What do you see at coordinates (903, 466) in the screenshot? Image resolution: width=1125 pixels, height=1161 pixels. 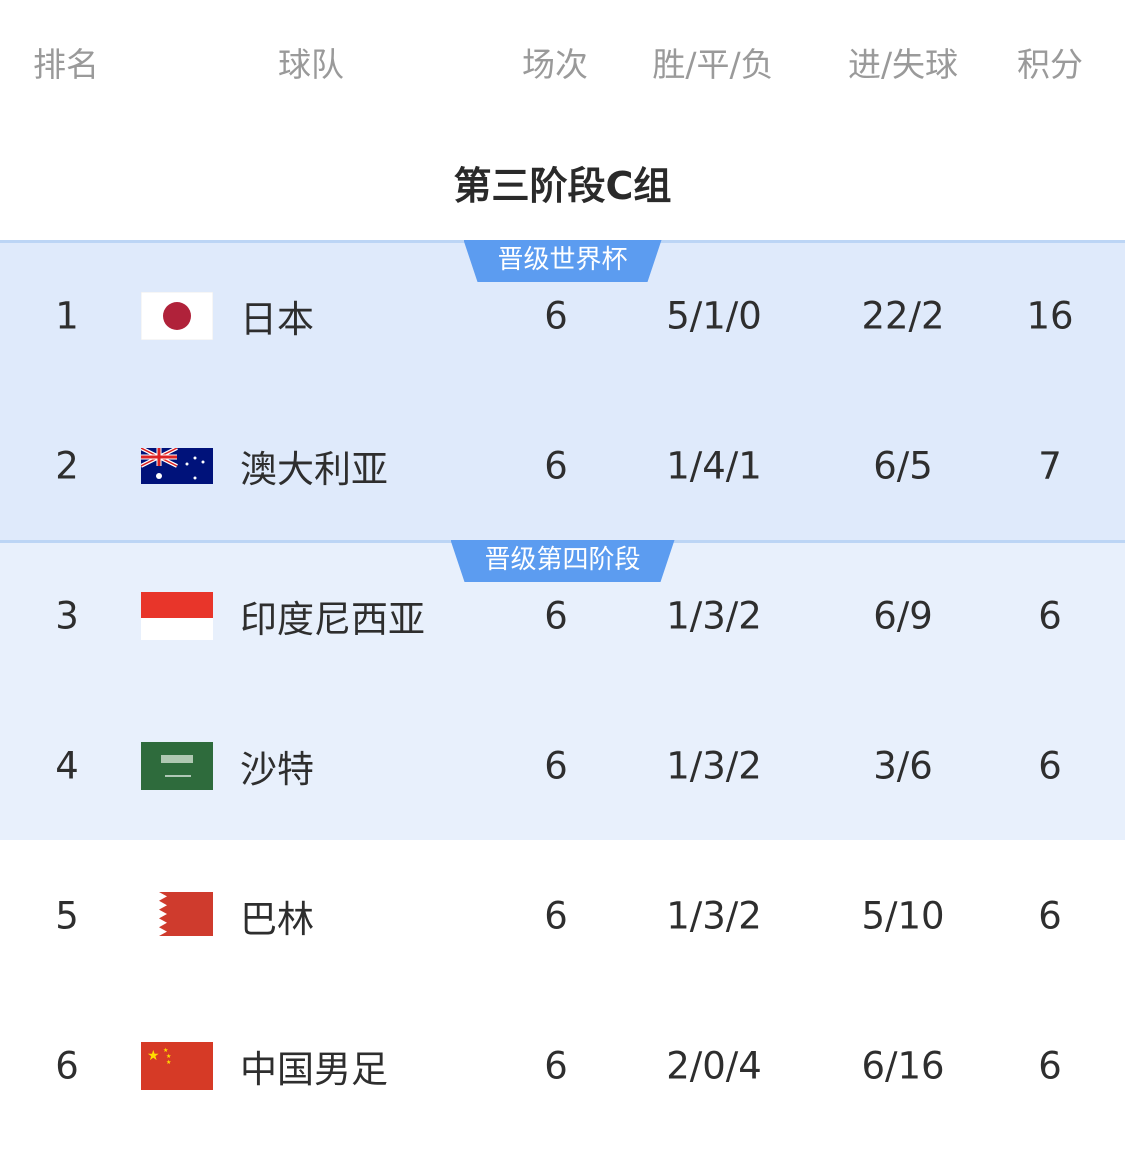 I see `goals: 6/5` at bounding box center [903, 466].